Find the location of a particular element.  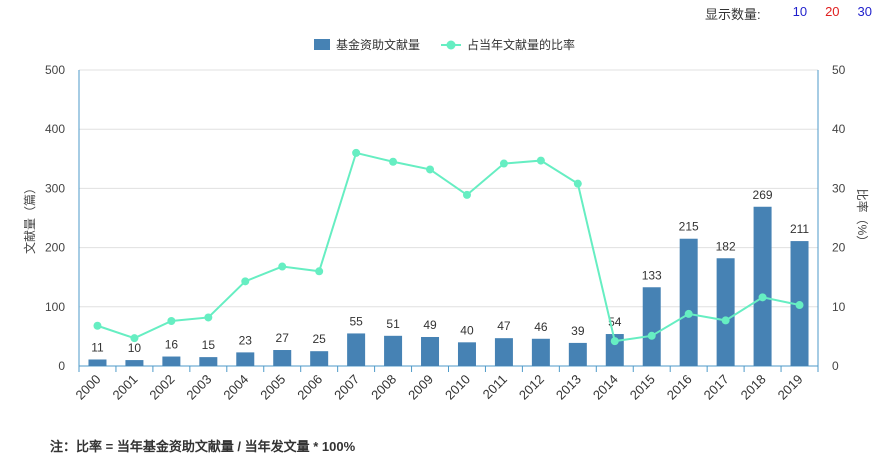

bar-value-label: 23 is located at coordinates (246, 340).